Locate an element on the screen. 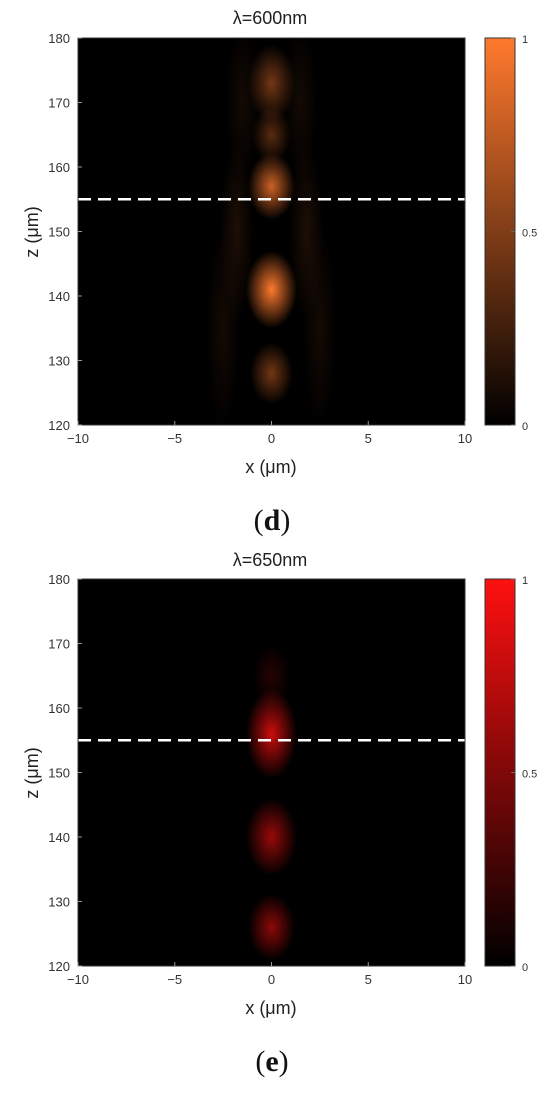 This screenshot has height=1093, width=550. chart-title: λ=600nm is located at coordinates (270, 18).